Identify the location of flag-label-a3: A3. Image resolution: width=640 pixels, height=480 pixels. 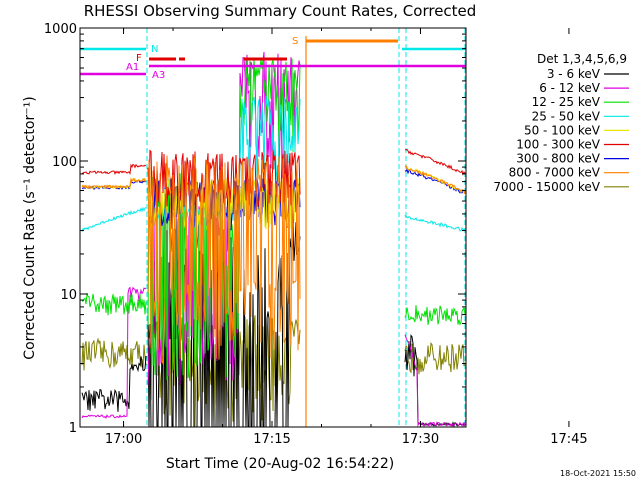
(158, 75).